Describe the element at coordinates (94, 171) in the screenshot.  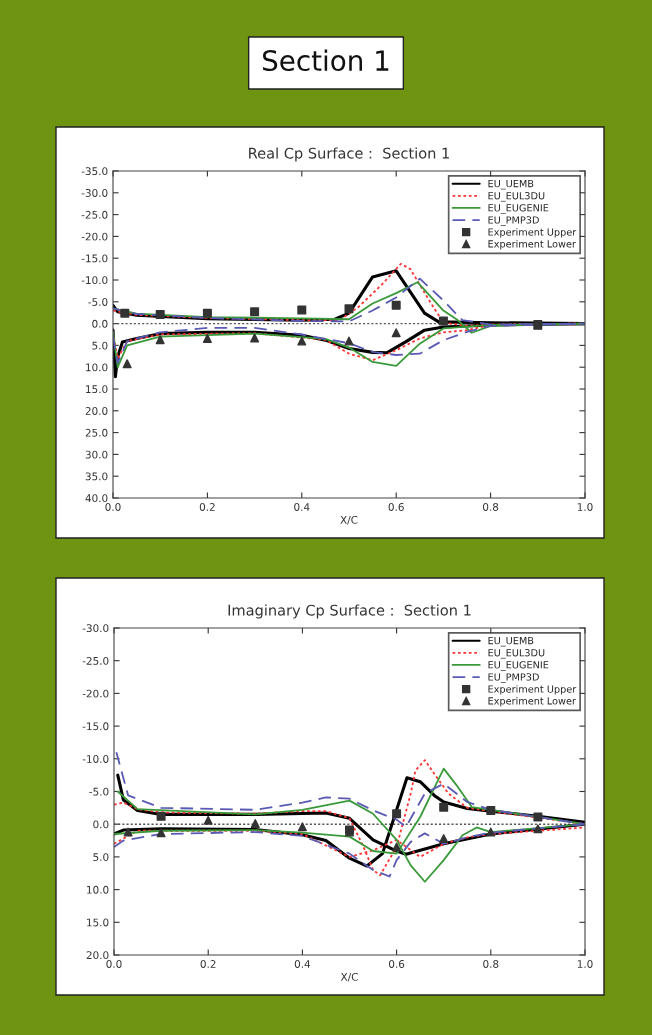
I see `y-tick-label: -35.0` at that location.